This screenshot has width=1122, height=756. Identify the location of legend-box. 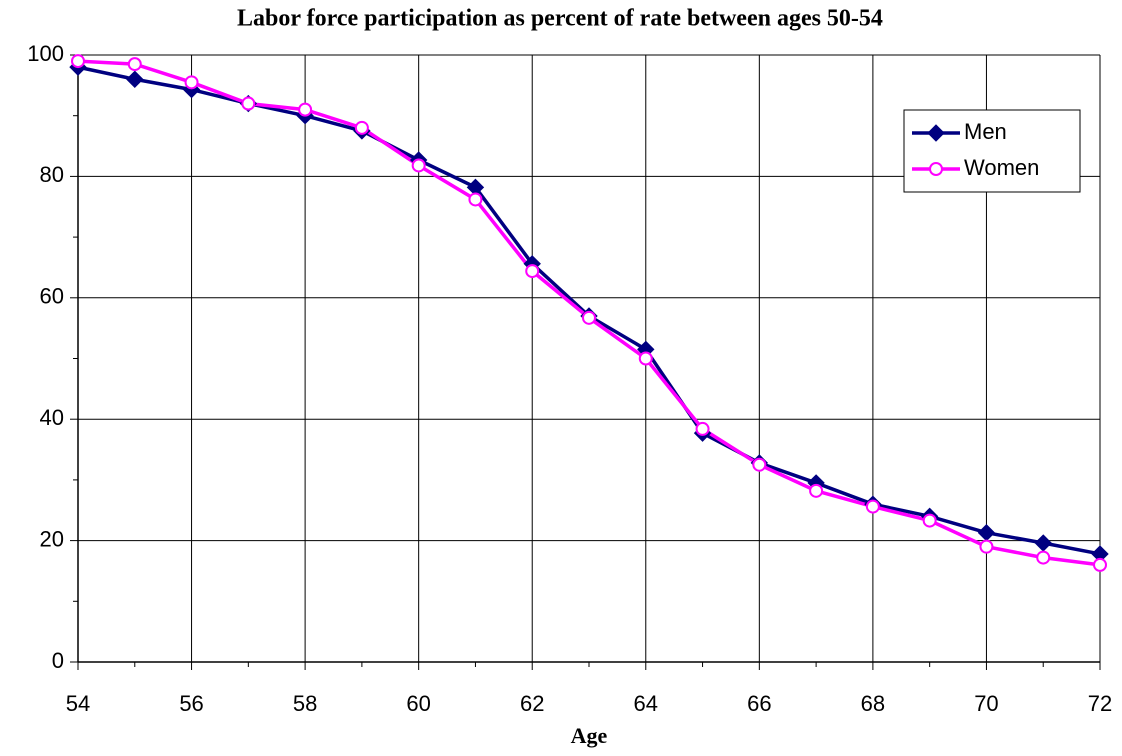
(992, 151).